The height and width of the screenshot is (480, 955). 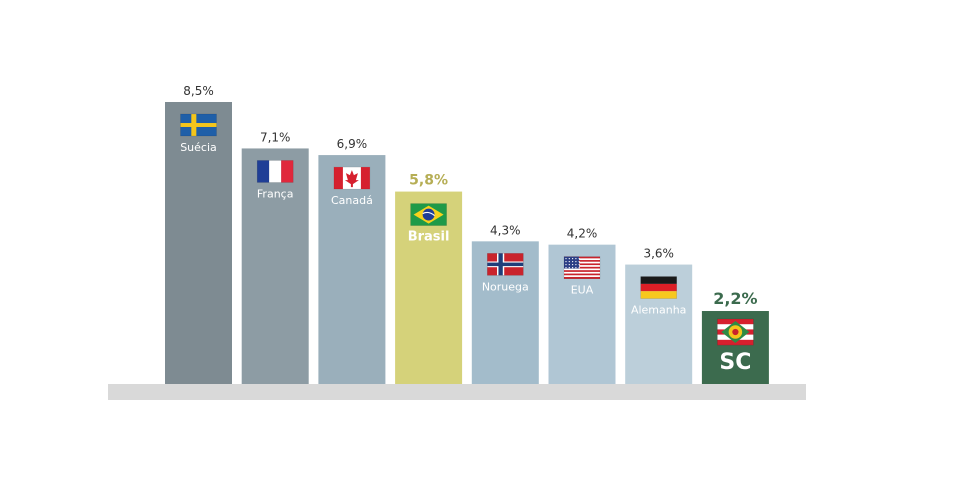 I want to click on category-label-noruega: Noruega, so click(x=505, y=286).